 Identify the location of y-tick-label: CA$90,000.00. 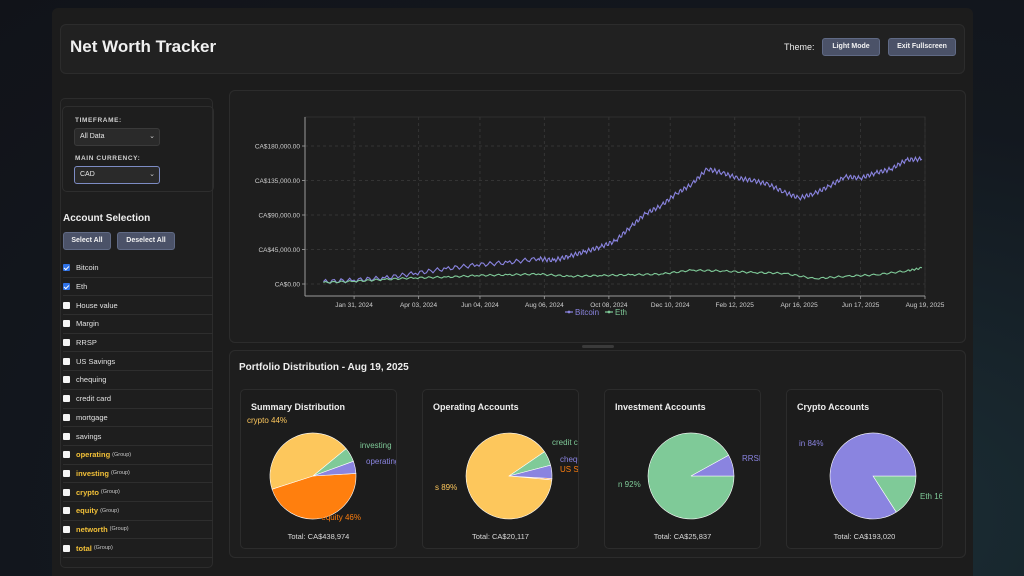
(279, 216).